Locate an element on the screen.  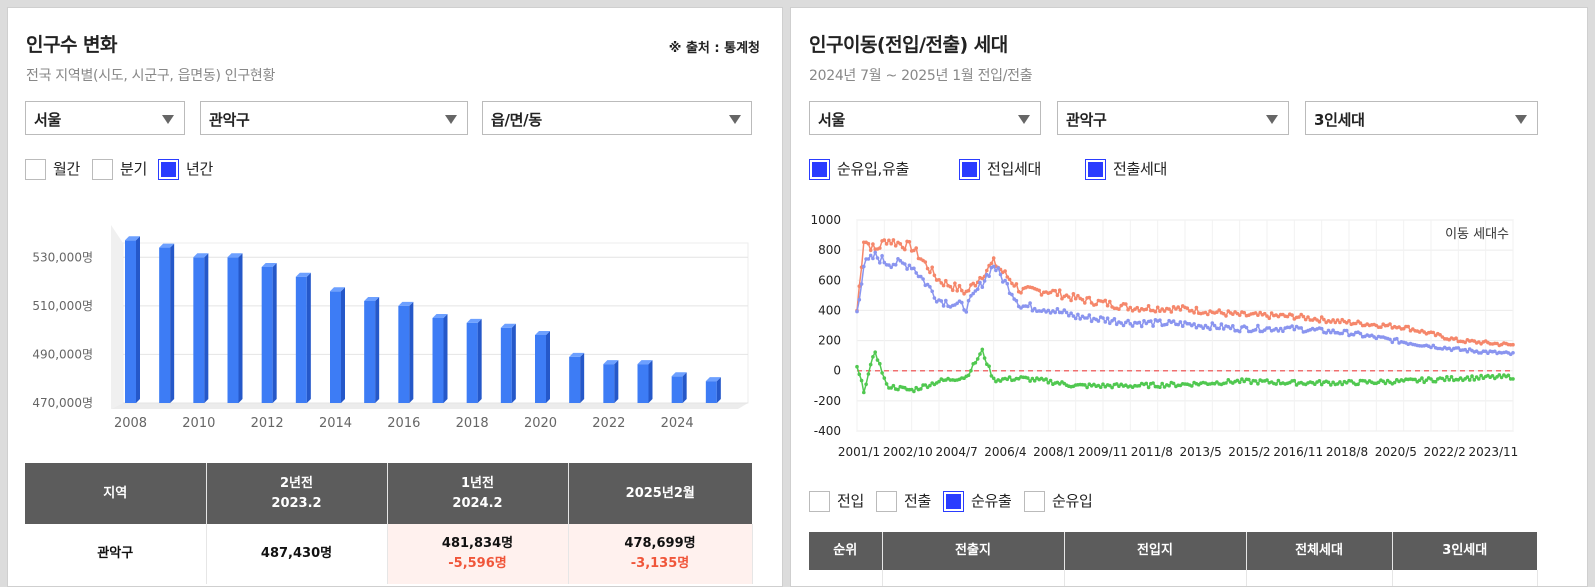
header-destination: 전입지 is located at coordinates (1155, 551).